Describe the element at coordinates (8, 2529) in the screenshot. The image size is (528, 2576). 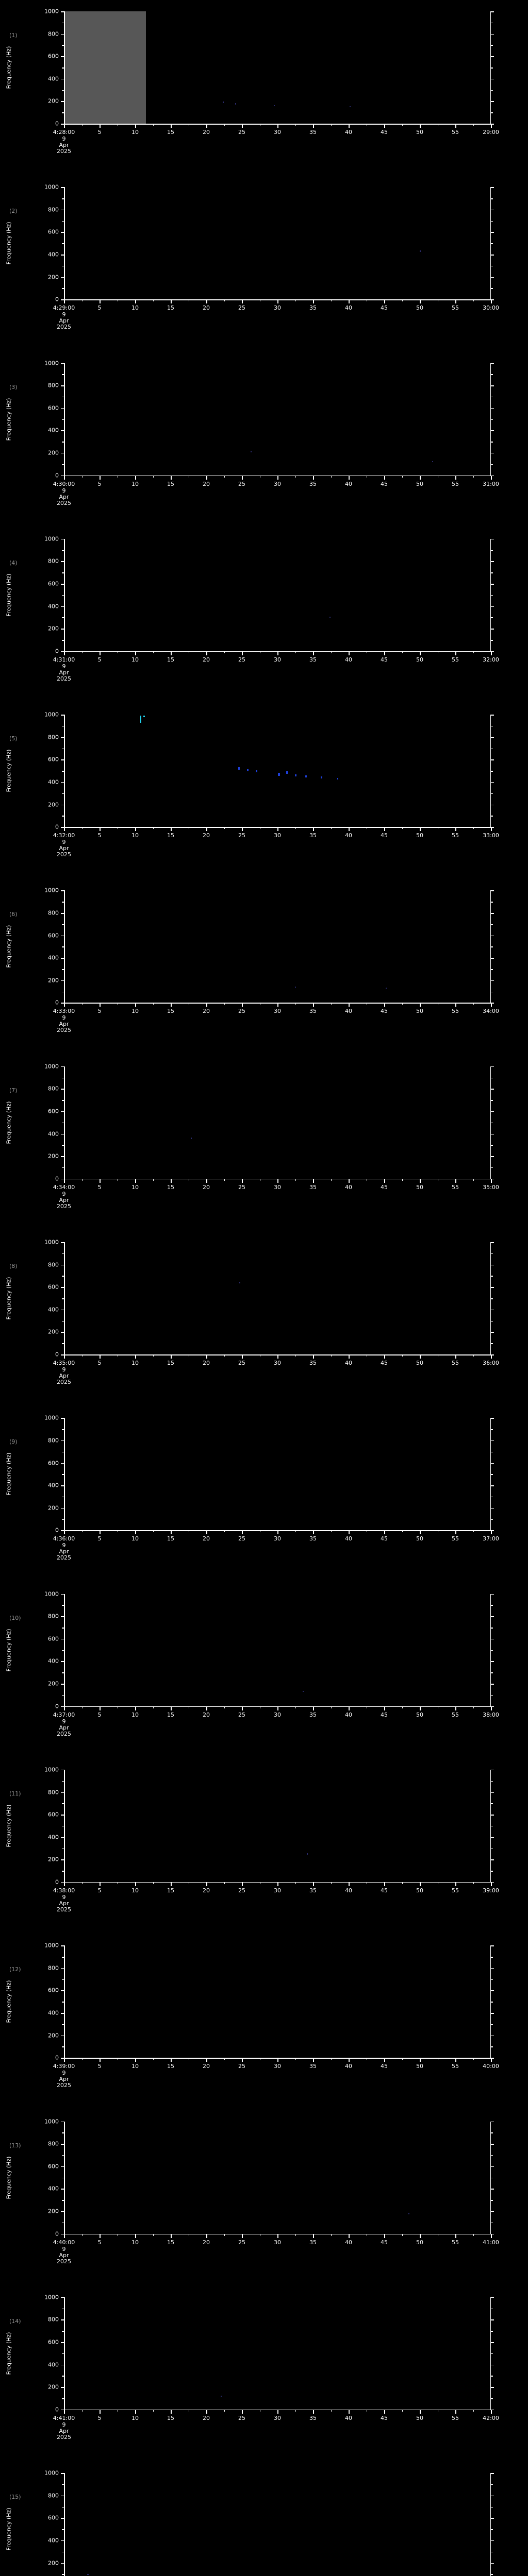
I see `y-axis-title-text: Frequency (Hz)` at that location.